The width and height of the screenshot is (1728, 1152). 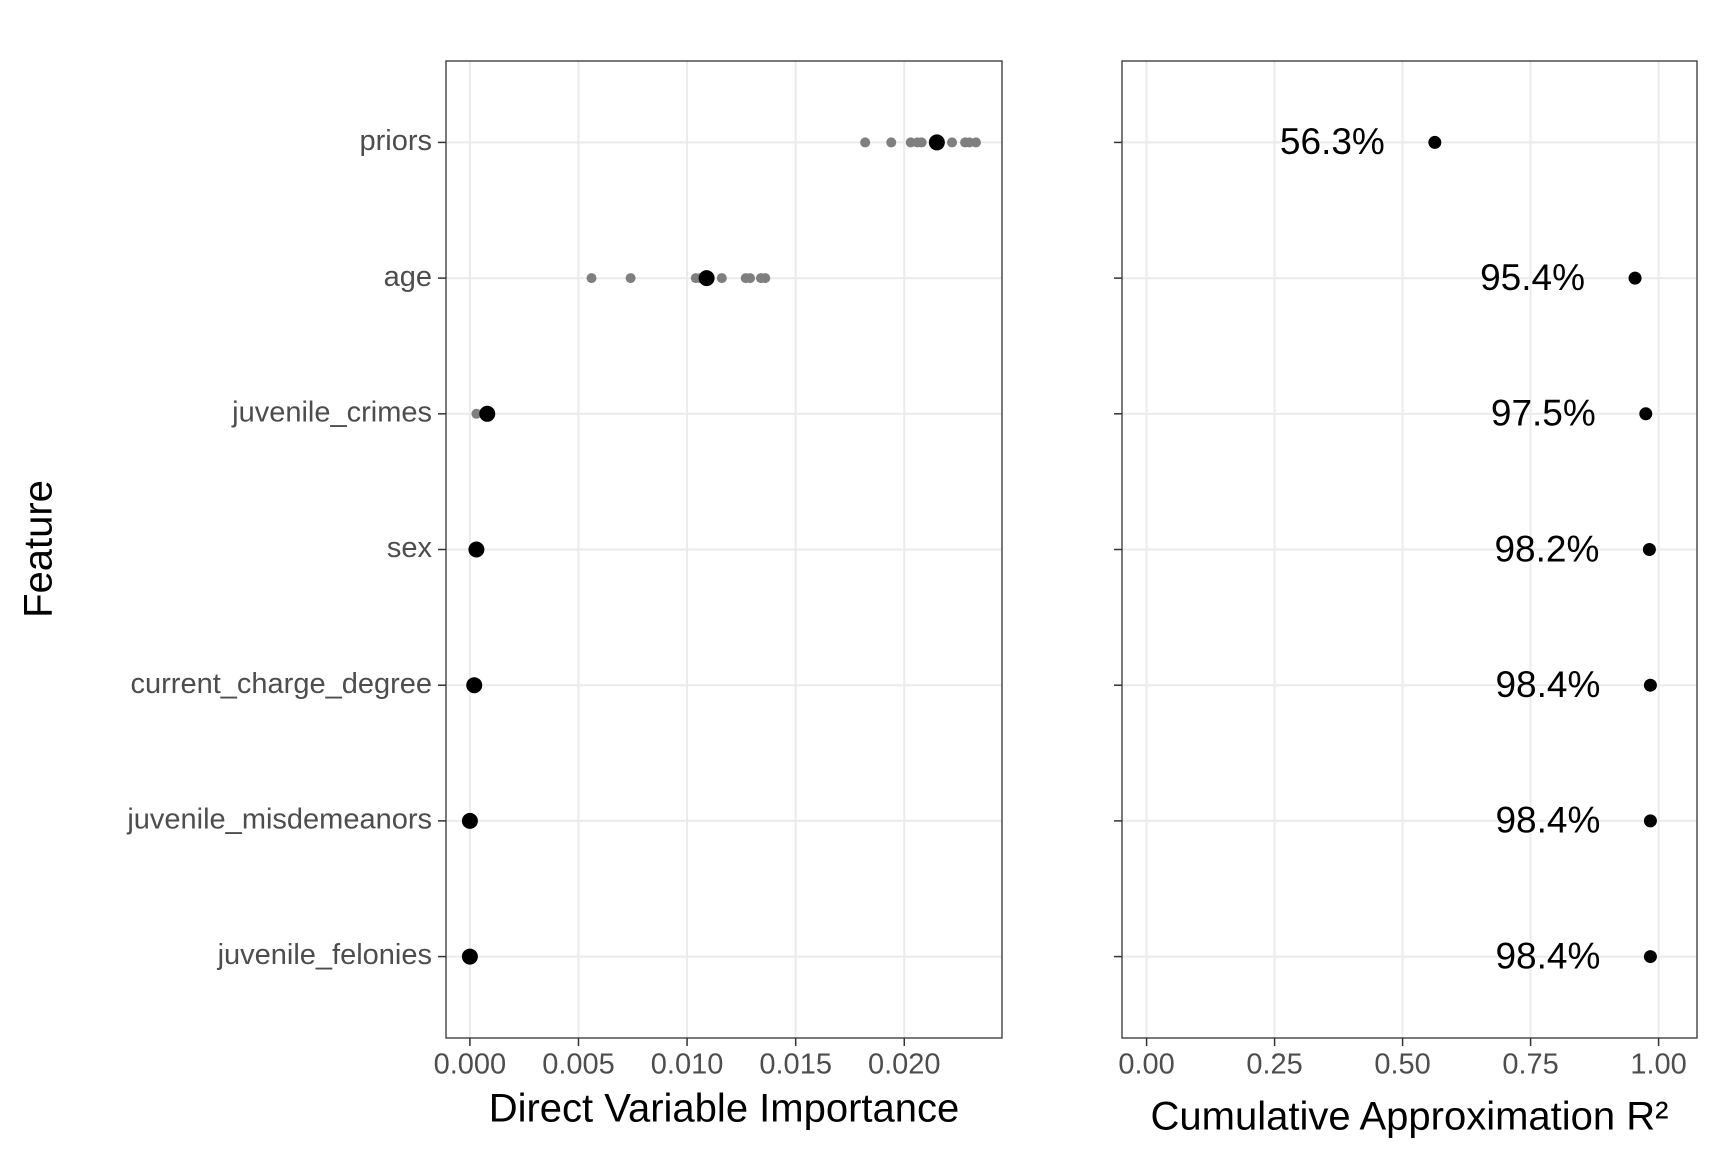 What do you see at coordinates (904, 1065) in the screenshot?
I see `x-tick-label: 0.020` at bounding box center [904, 1065].